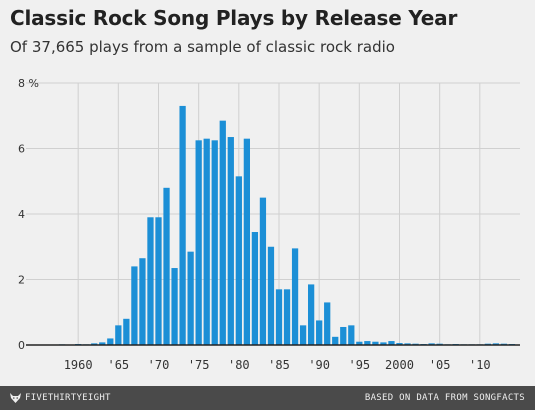  What do you see at coordinates (15, 398) in the screenshot?
I see `fivethirtyeight-fox-icon` at bounding box center [15, 398].